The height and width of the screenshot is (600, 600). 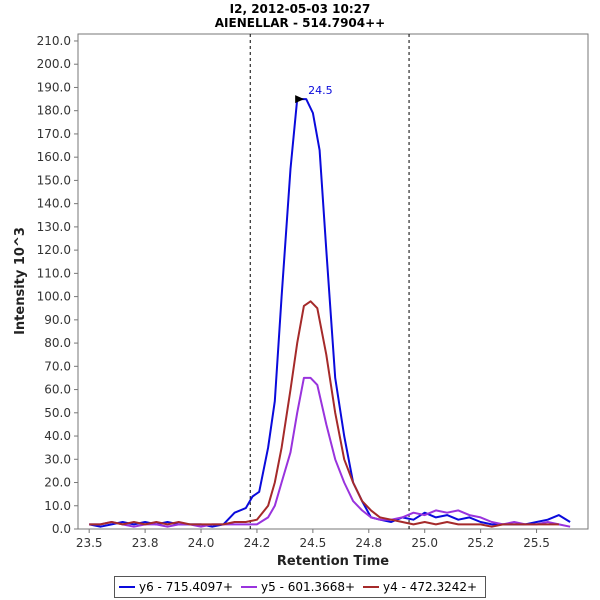 What do you see at coordinates (54, 87) in the screenshot?
I see `y-tick-label: 190.0` at bounding box center [54, 87].